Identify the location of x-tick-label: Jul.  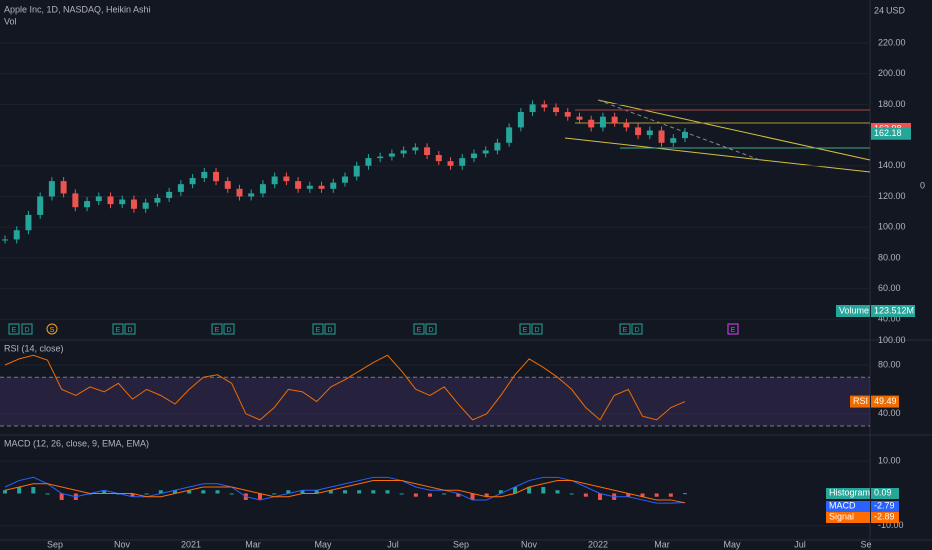
(800, 544).